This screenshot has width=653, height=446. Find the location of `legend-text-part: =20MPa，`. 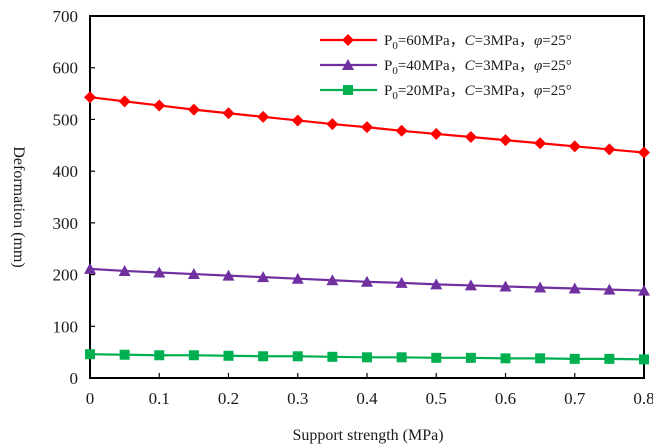

legend-text-part: =20MPa， is located at coordinates (431, 91).